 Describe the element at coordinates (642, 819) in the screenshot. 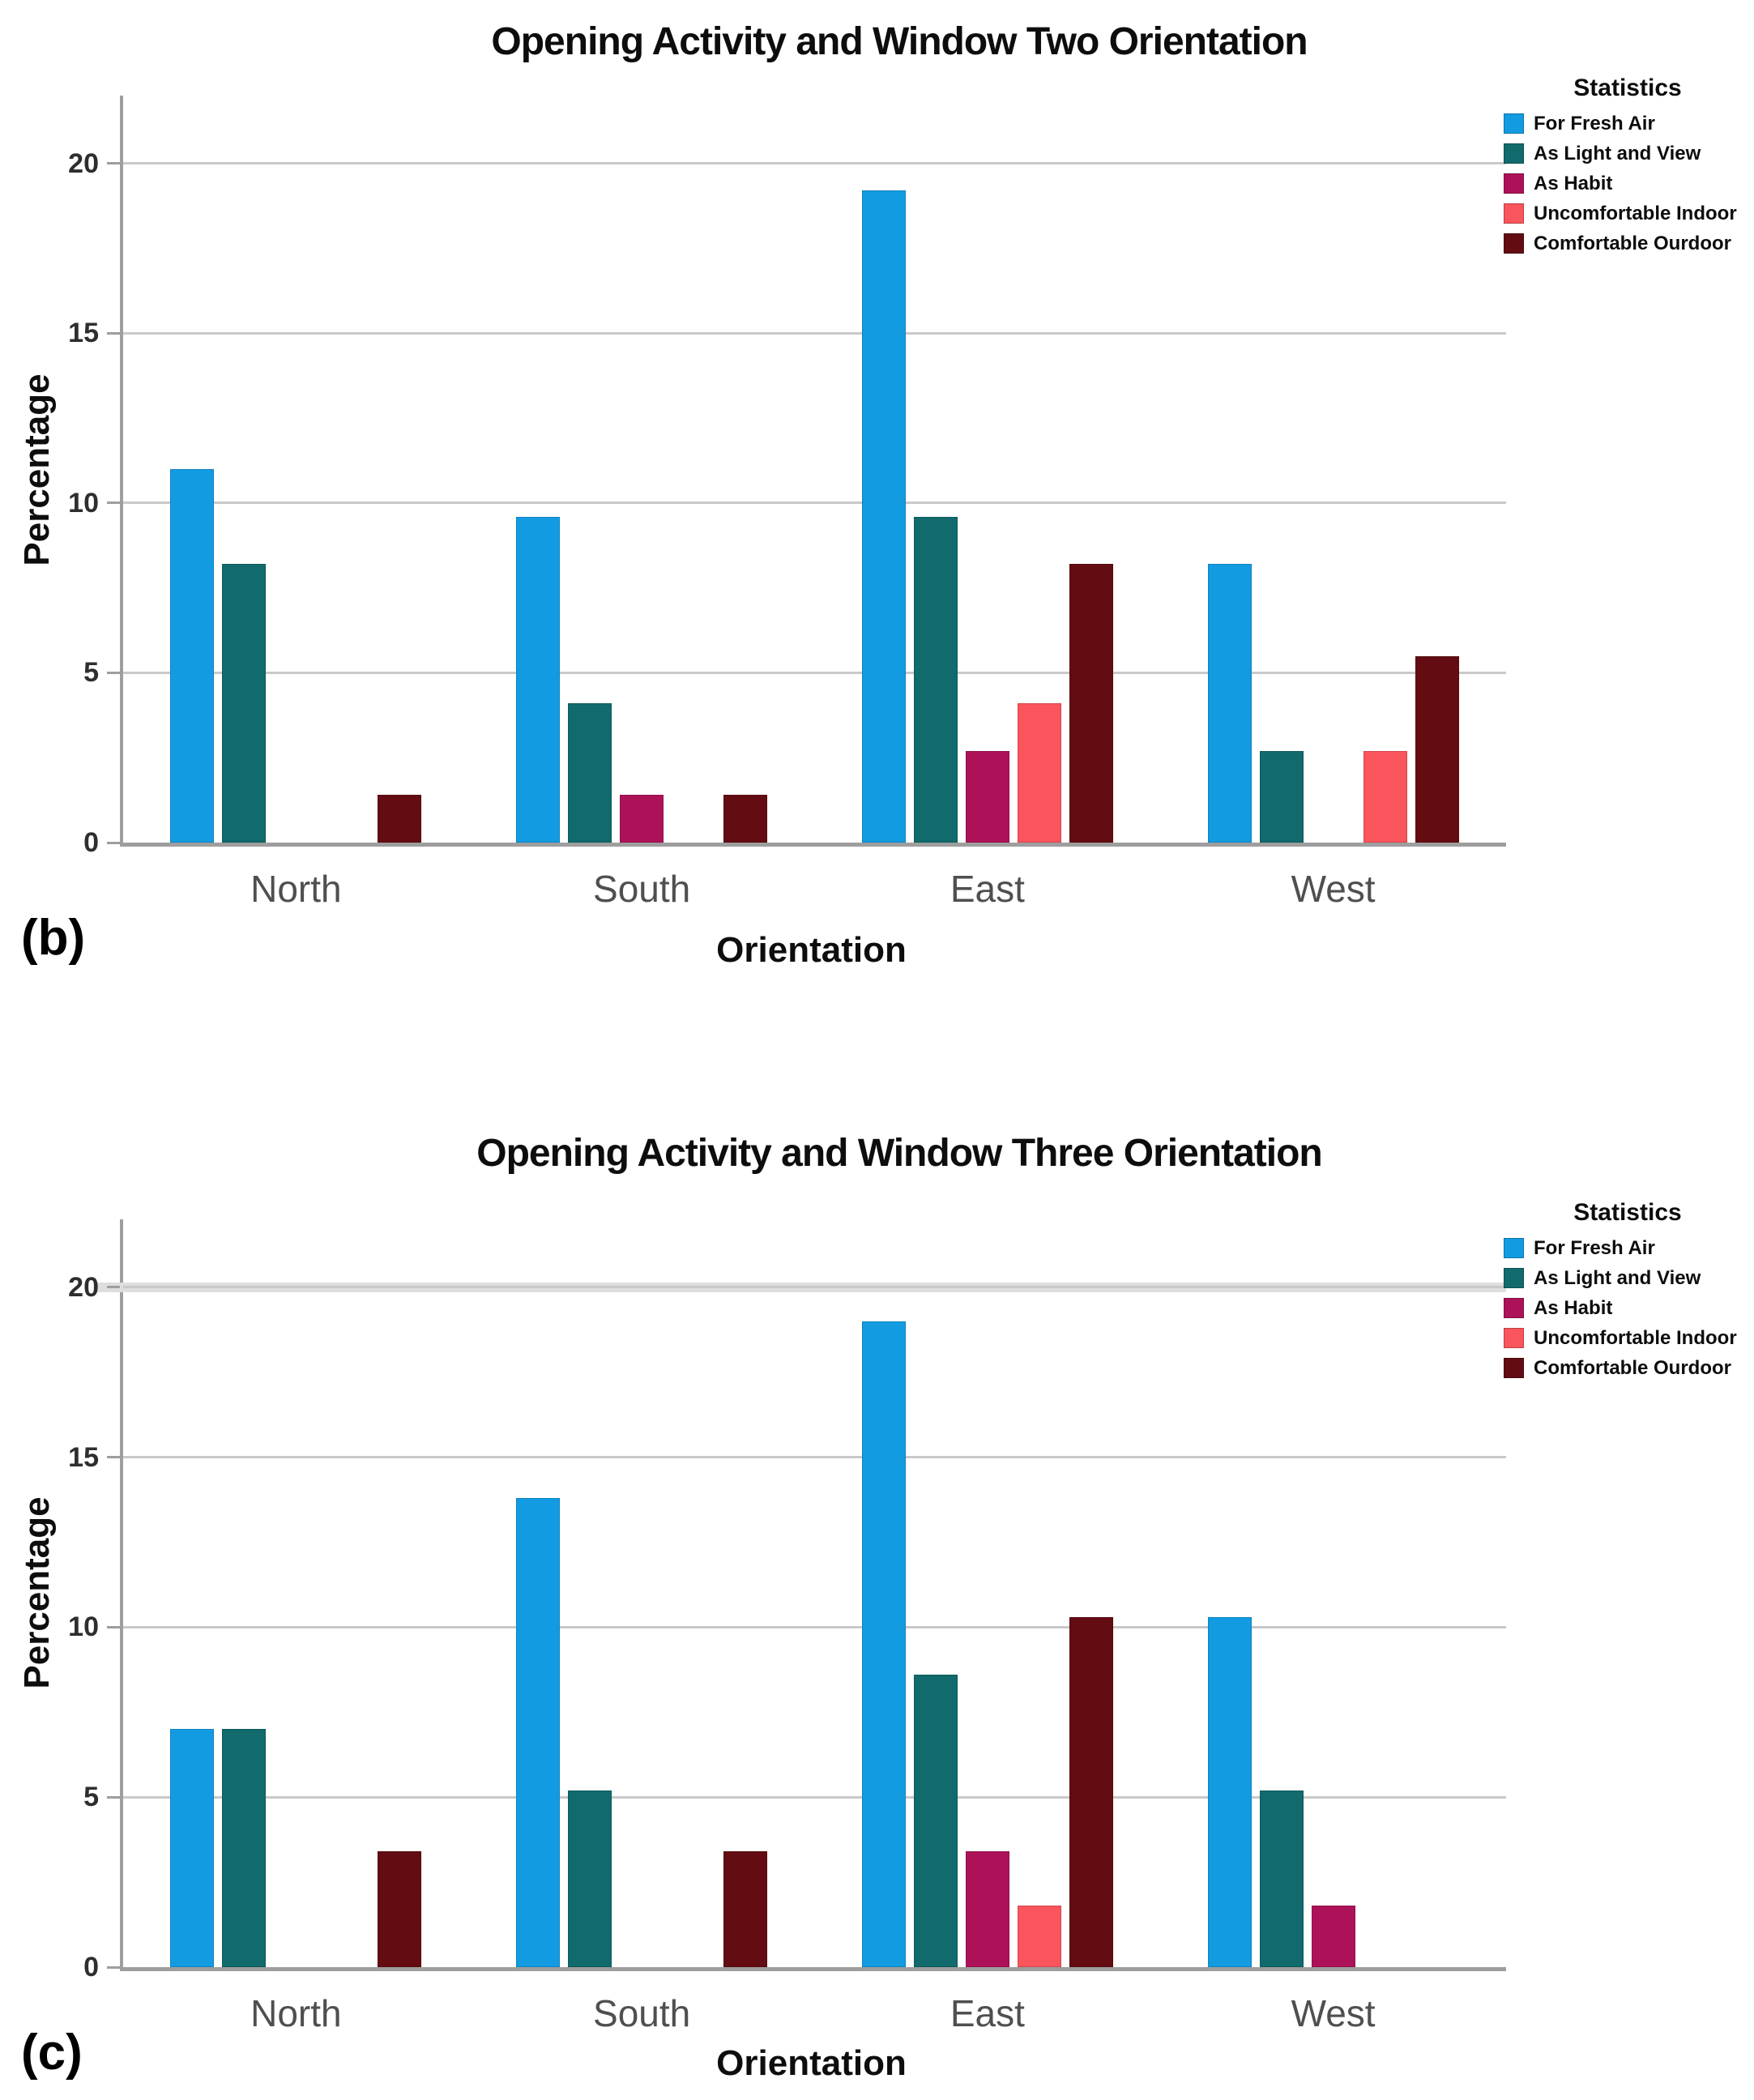

I see `bar-as-habit-south` at that location.